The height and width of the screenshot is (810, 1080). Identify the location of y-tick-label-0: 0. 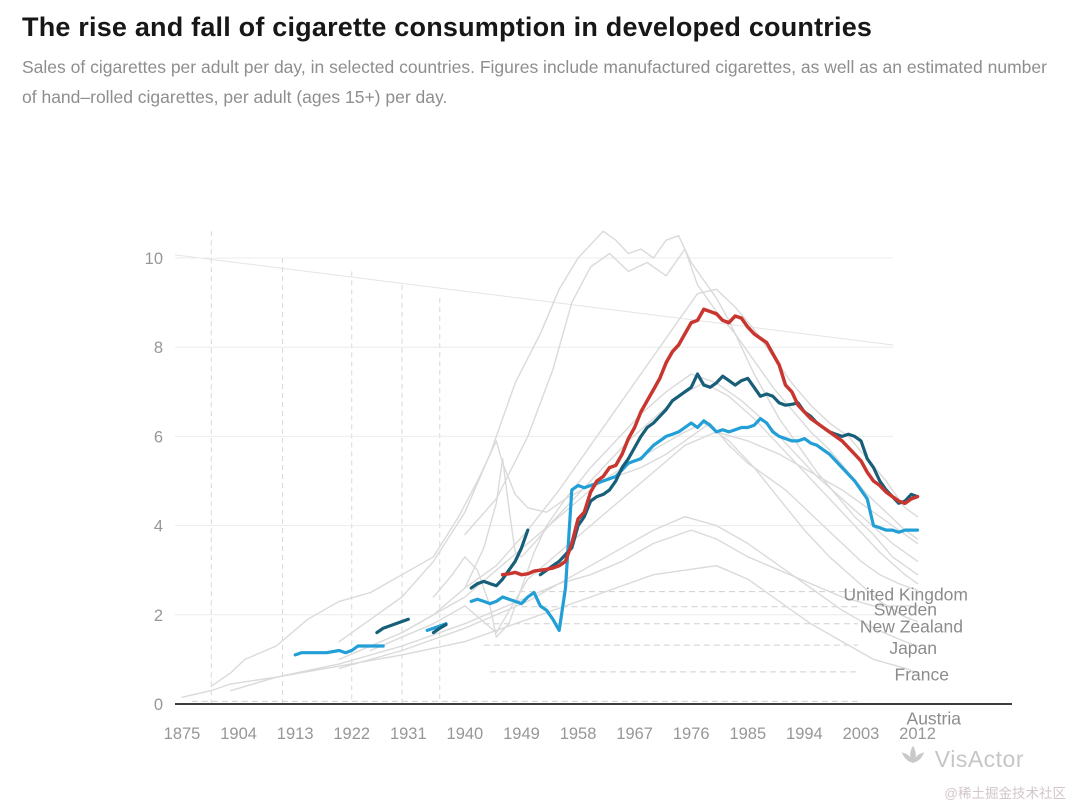
(158, 705).